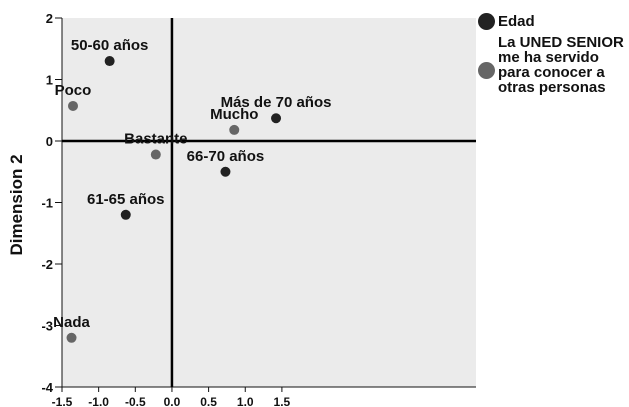 This screenshot has height=407, width=629. I want to click on data-point-label: Nada, so click(71, 322).